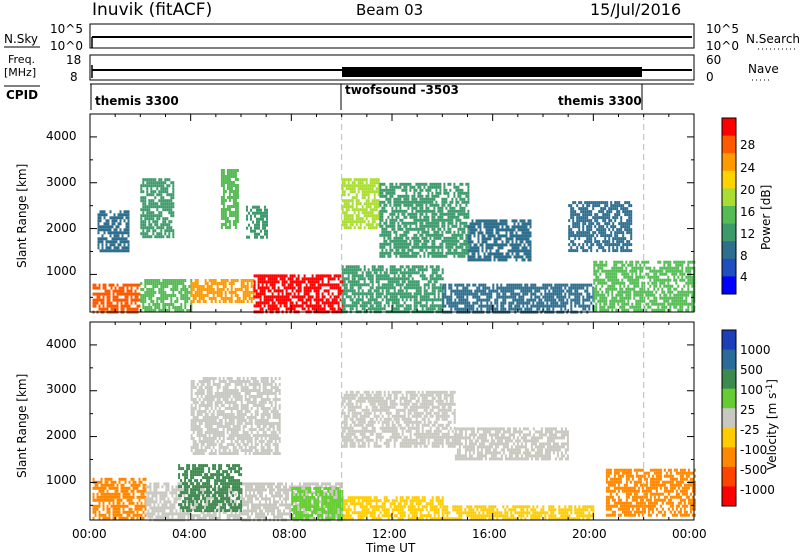 Image resolution: width=800 pixels, height=554 pixels. I want to click on cpid-segment-3: themis 3300, so click(600, 101).